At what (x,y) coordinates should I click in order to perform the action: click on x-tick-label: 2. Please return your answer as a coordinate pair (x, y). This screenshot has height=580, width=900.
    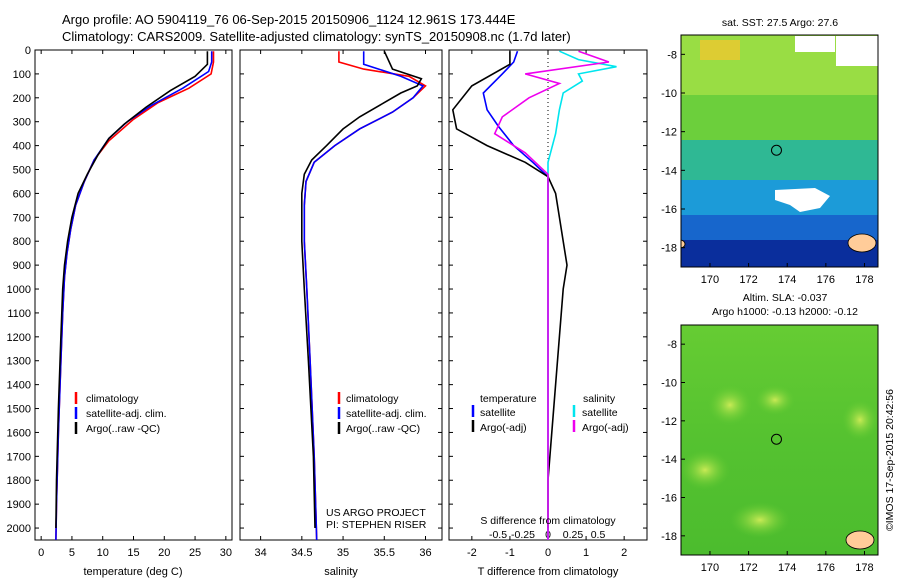
    Looking at the image, I should click on (624, 553).